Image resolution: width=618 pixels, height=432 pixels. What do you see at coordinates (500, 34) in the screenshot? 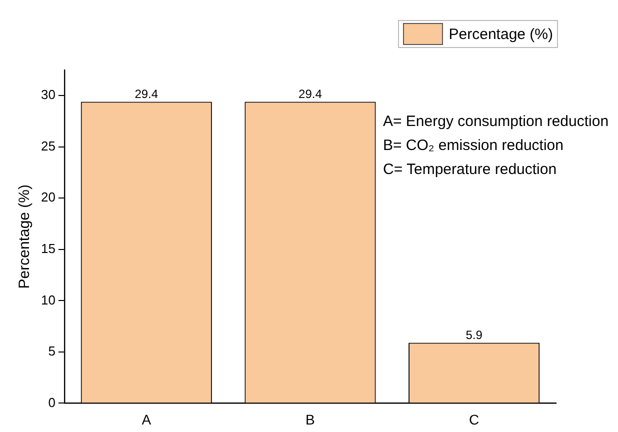
I see `text: Percentage (%)` at bounding box center [500, 34].